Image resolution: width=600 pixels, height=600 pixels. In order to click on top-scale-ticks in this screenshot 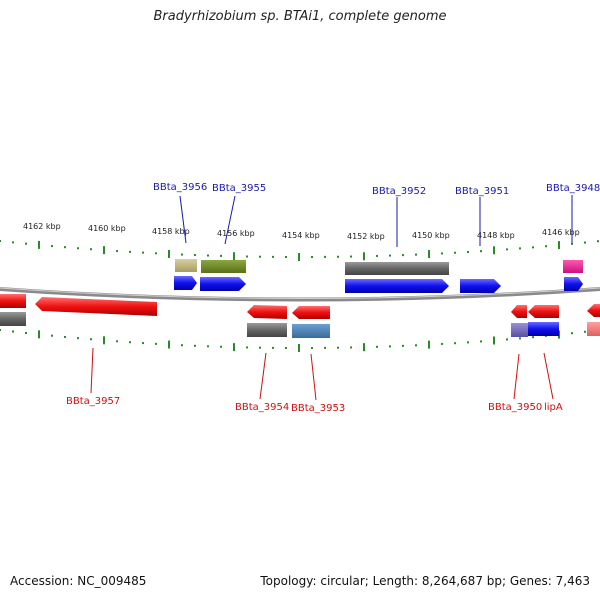, I will do `click(299, 250)`.